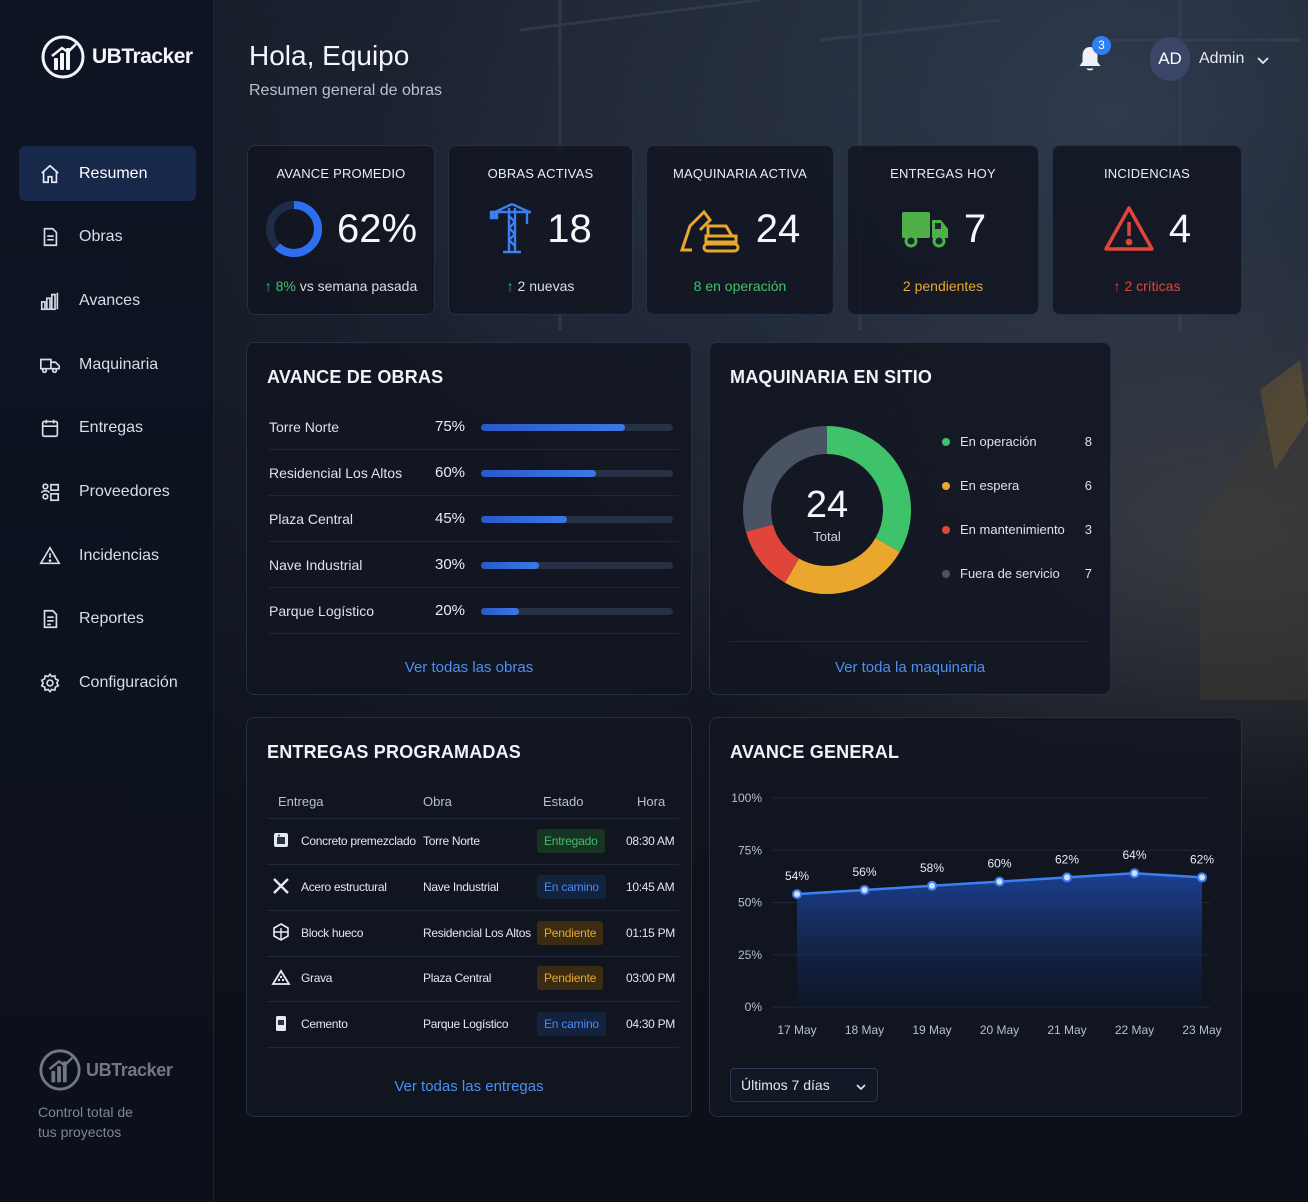 This screenshot has width=1308, height=1202. I want to click on y-tick-label: 25%, so click(750, 955).